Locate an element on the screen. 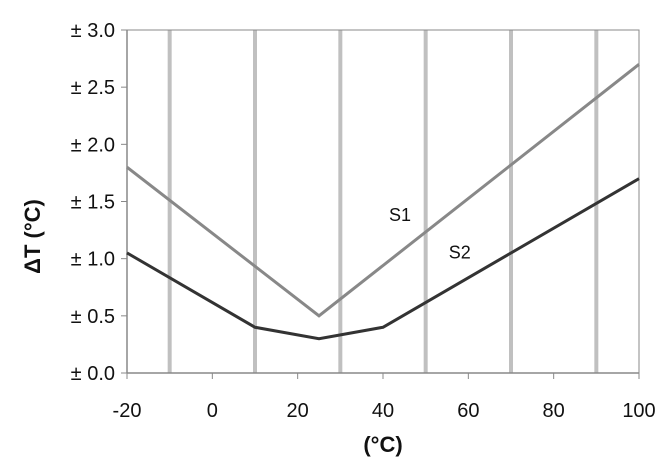  series-annotation-s2: S2 is located at coordinates (460, 253).